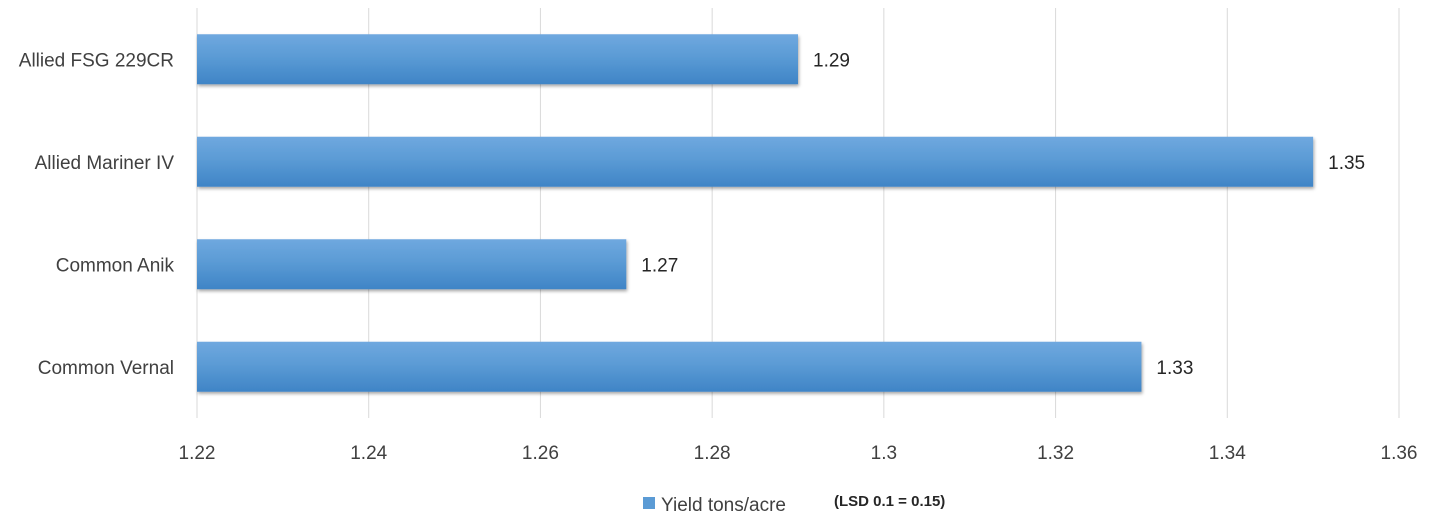  I want to click on category-label: Allied FSG 229CR, so click(96, 60).